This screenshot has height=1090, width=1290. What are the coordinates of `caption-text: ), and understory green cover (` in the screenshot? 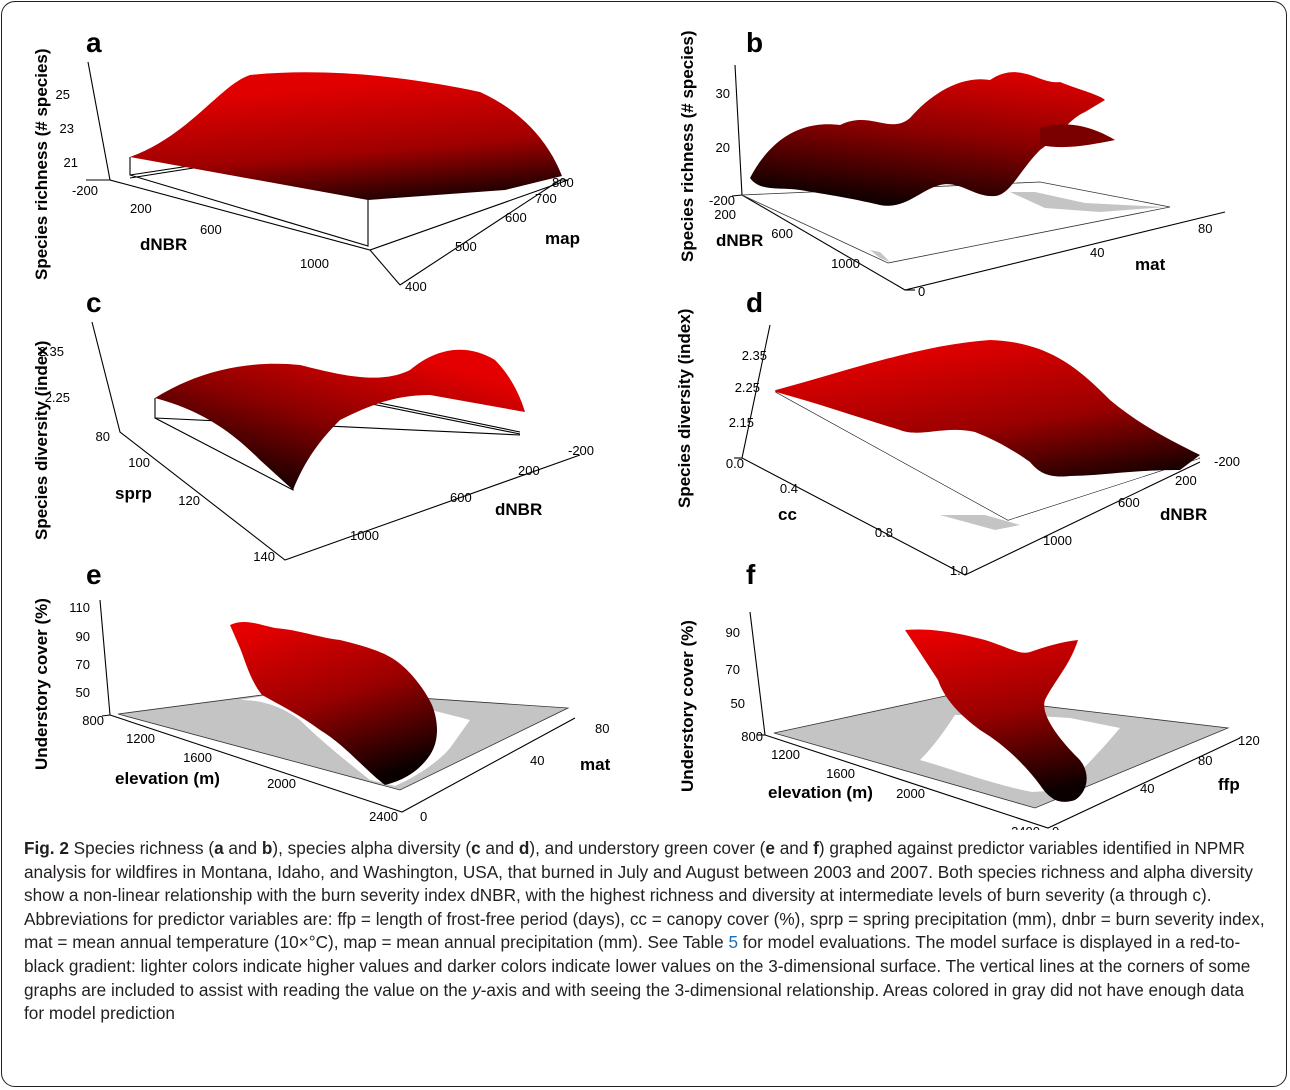 It's located at (647, 848).